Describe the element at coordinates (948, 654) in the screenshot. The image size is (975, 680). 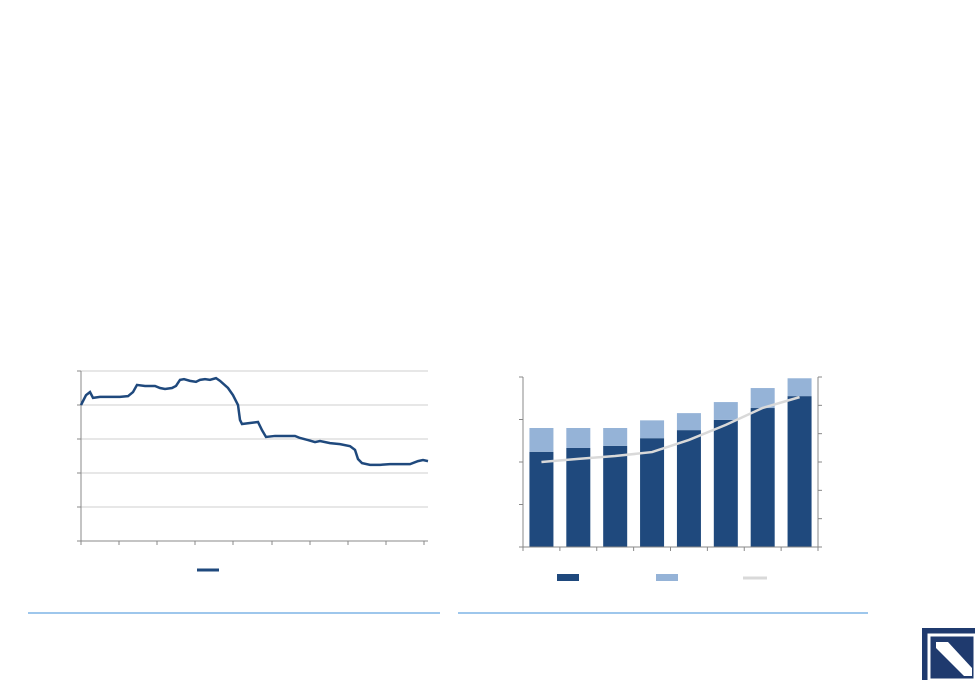
I see `logo` at that location.